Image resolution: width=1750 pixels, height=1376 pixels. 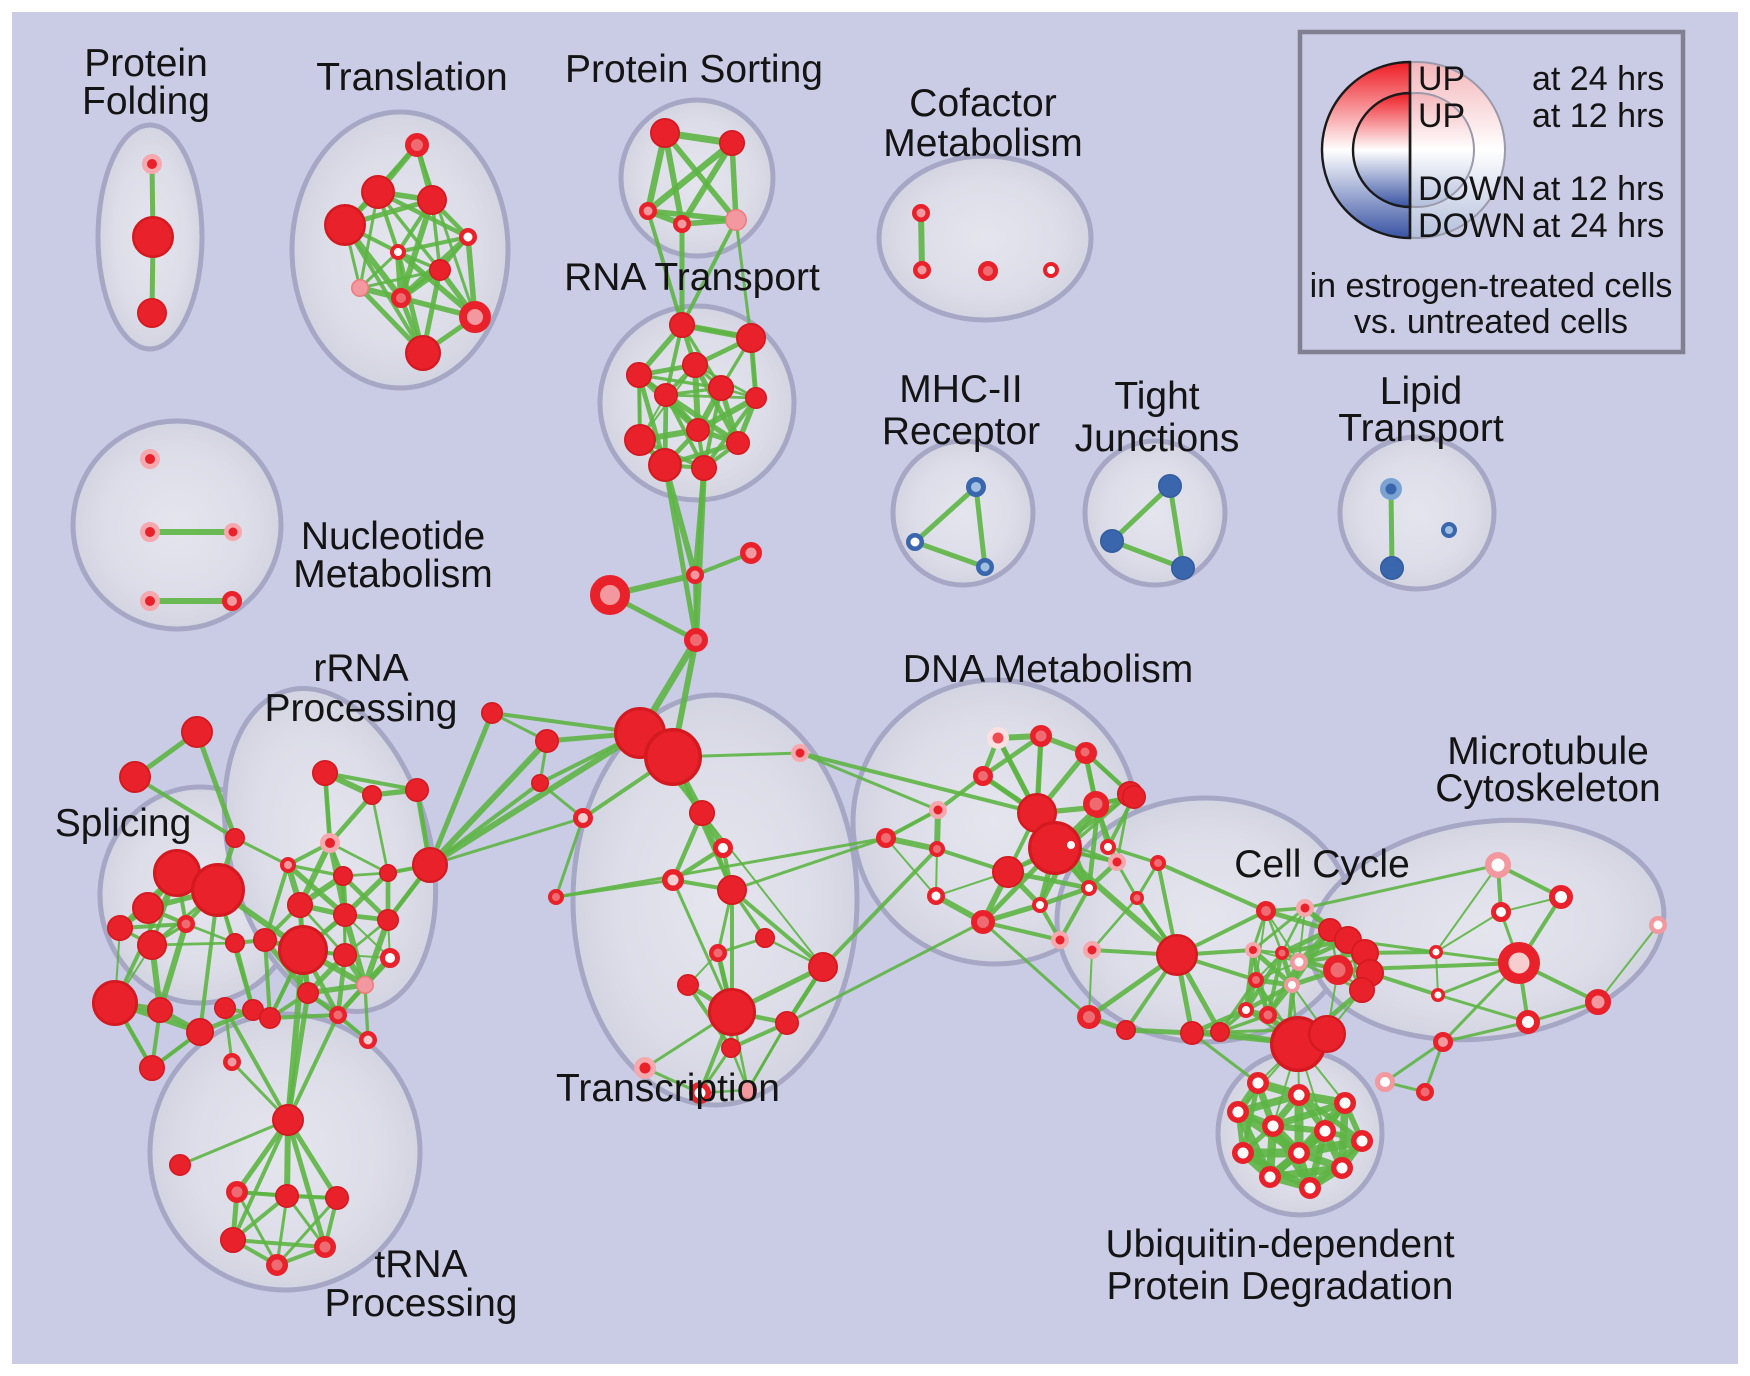 What do you see at coordinates (982, 143) in the screenshot?
I see `cluster-label-cofactor: Metabolism` at bounding box center [982, 143].